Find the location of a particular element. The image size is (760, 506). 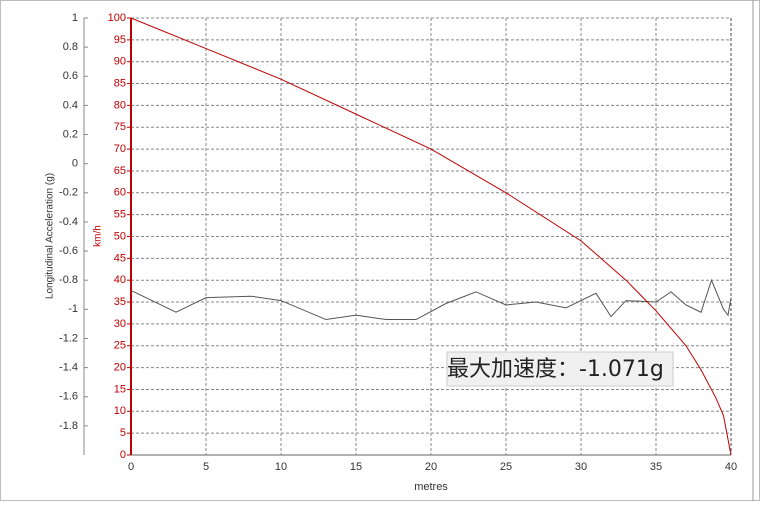

y2-tick-label: 95 is located at coordinates (120, 40).